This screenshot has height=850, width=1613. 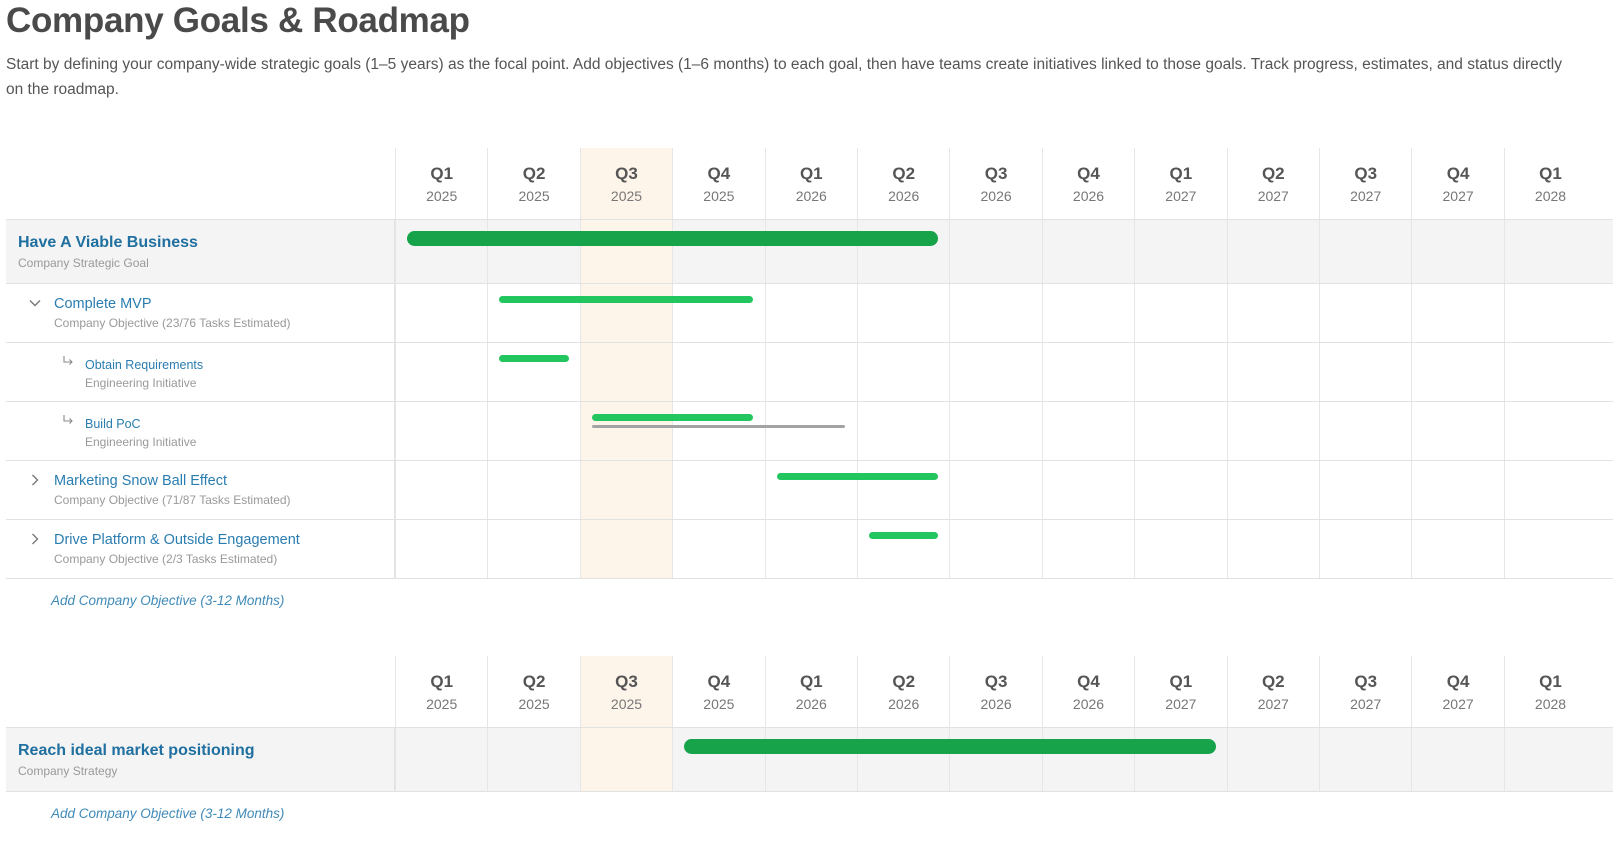 What do you see at coordinates (718, 426) in the screenshot?
I see `estimate-timeline-bar` at bounding box center [718, 426].